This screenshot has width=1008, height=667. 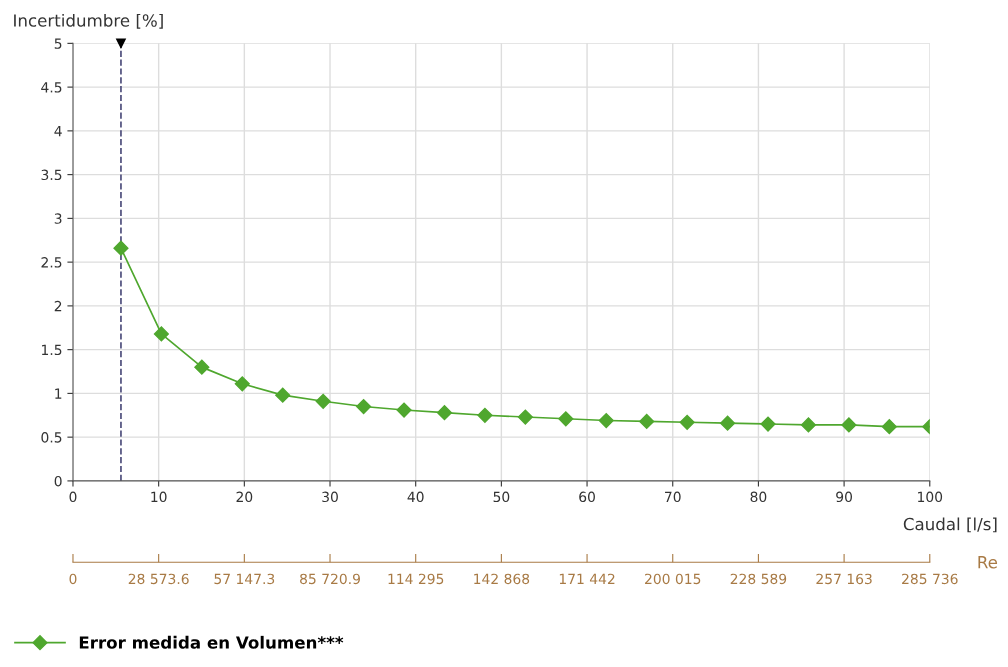 I want to click on x2-tick-label: 0, so click(x=73, y=579).